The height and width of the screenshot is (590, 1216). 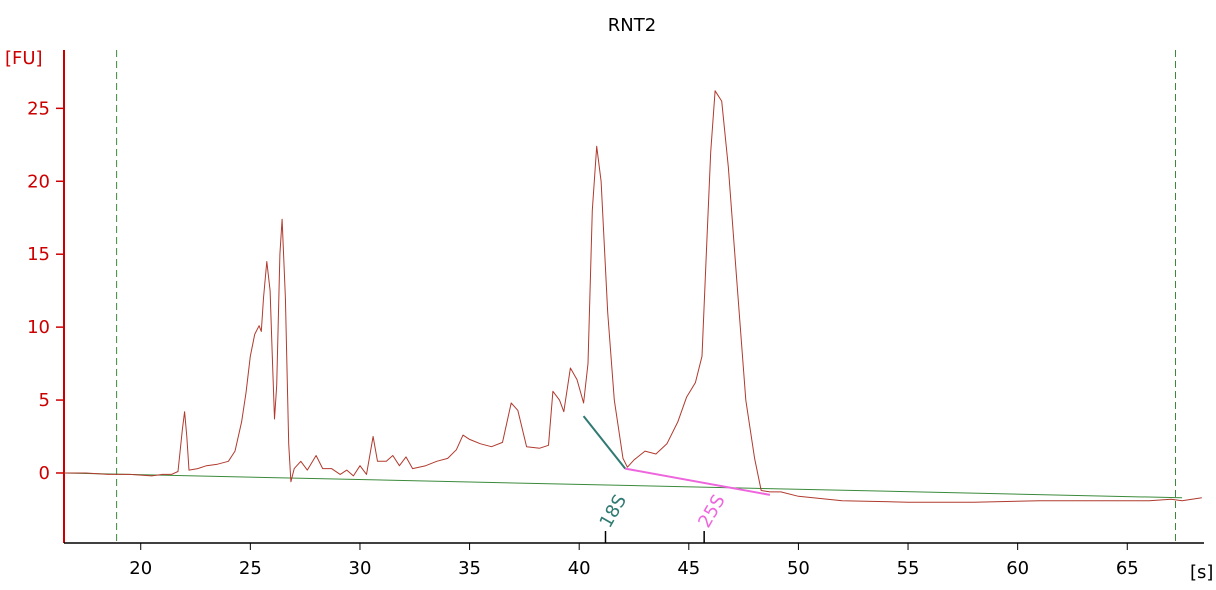 I want to click on baseline, so click(x=623, y=485).